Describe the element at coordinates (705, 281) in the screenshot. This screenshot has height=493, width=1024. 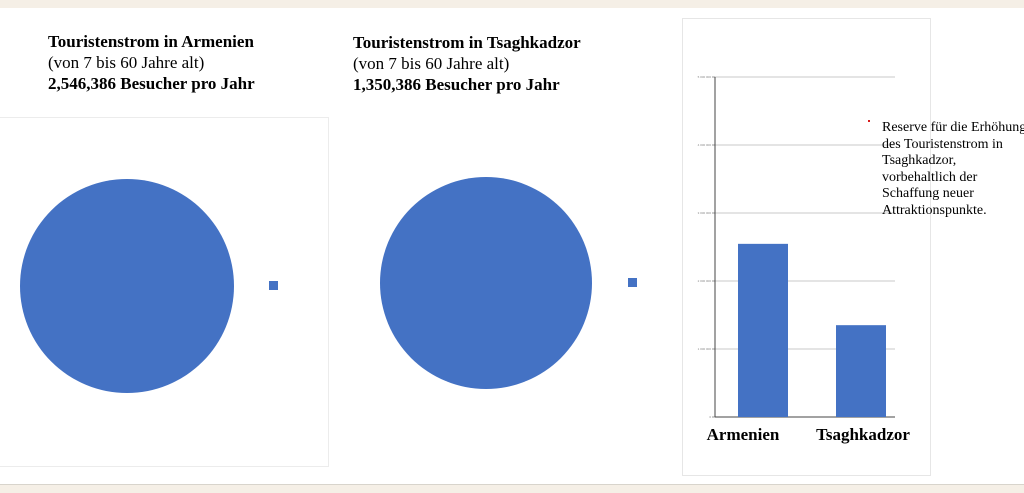
I see `y-tick-label-2: 2 000 000` at that location.